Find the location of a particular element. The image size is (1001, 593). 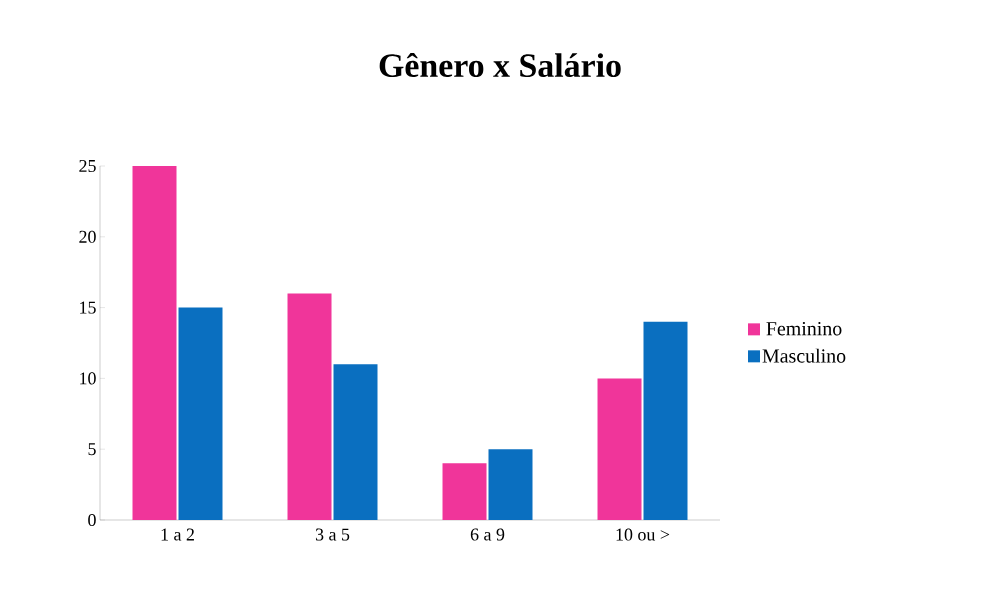

y-tick-label: 20 is located at coordinates (87, 236).